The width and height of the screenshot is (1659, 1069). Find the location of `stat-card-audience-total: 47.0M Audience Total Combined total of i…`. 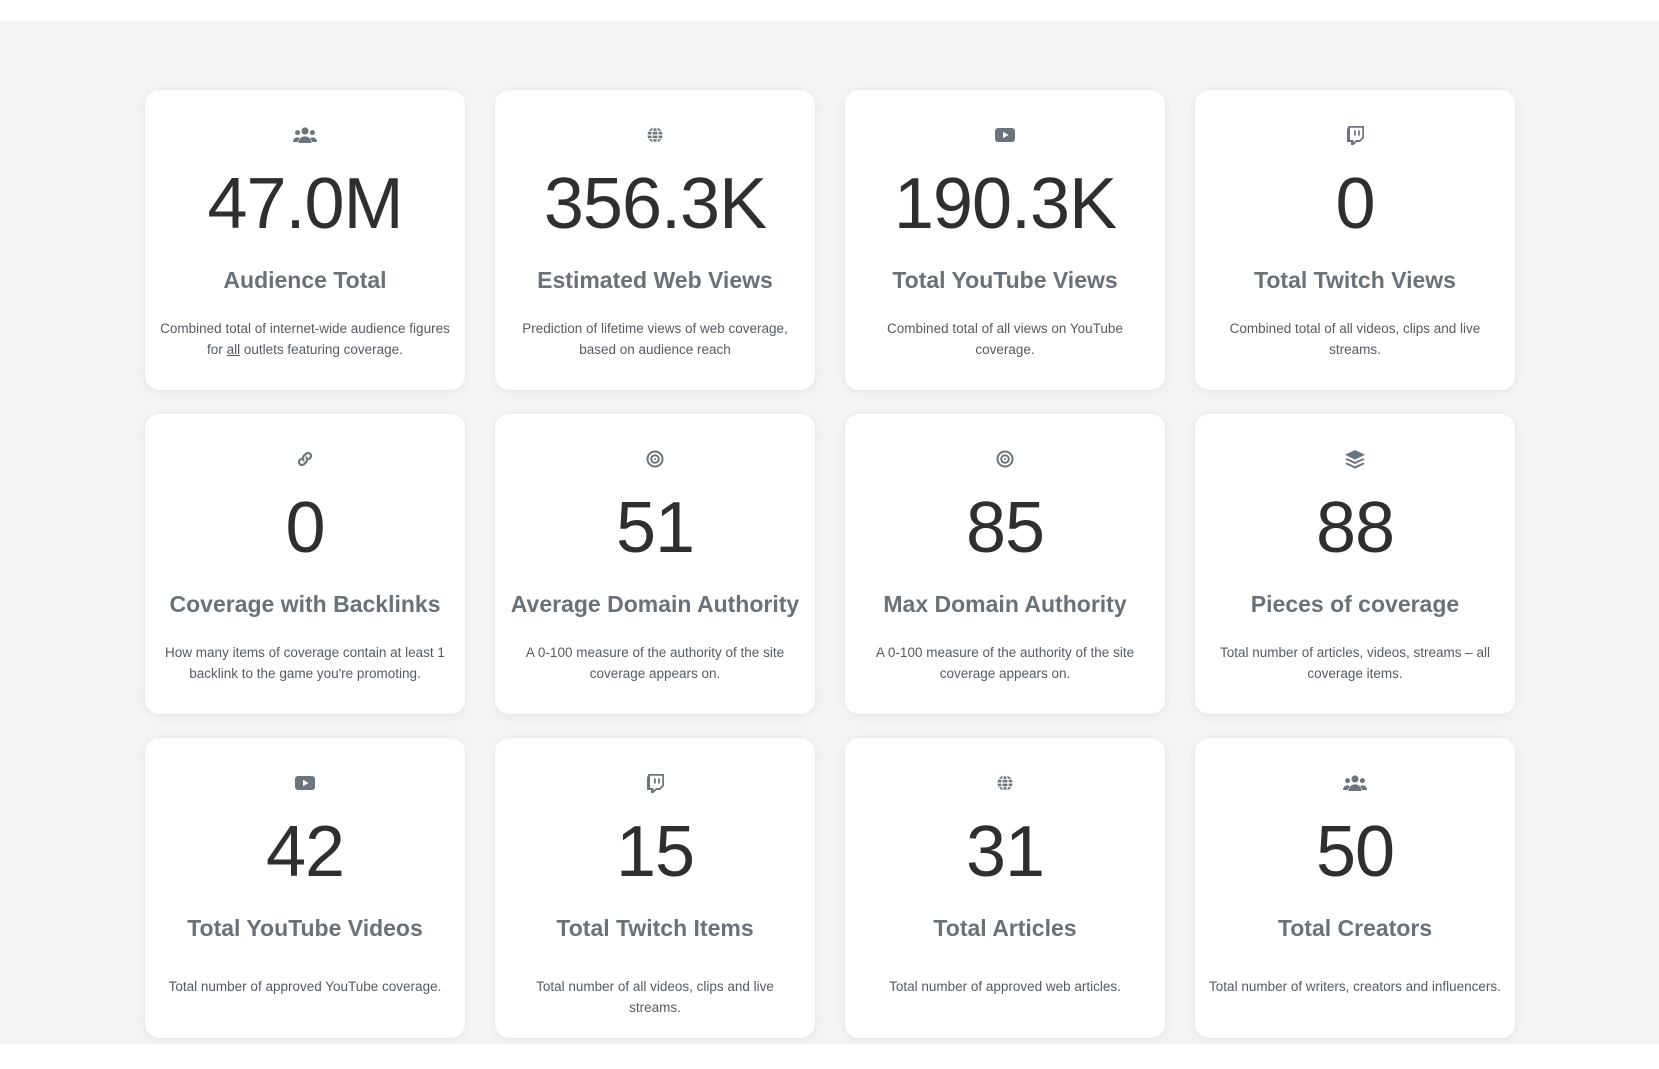

stat-card-audience-total: 47.0M Audience Total Combined total of i… is located at coordinates (305, 240).